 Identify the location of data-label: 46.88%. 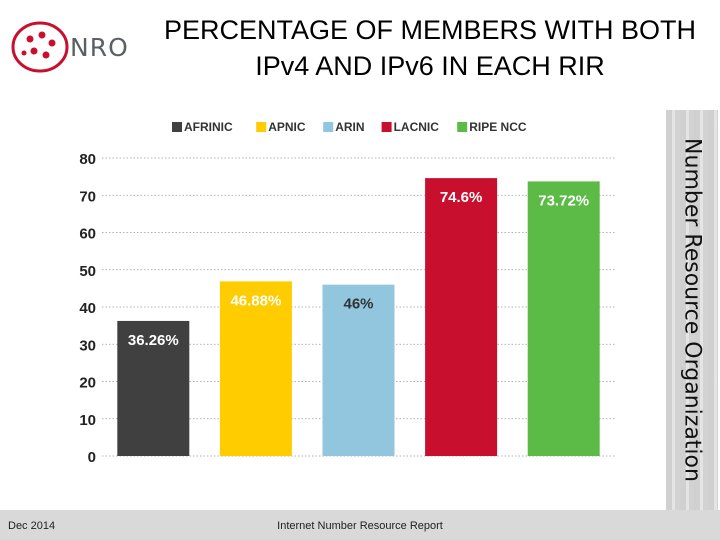
(255, 300).